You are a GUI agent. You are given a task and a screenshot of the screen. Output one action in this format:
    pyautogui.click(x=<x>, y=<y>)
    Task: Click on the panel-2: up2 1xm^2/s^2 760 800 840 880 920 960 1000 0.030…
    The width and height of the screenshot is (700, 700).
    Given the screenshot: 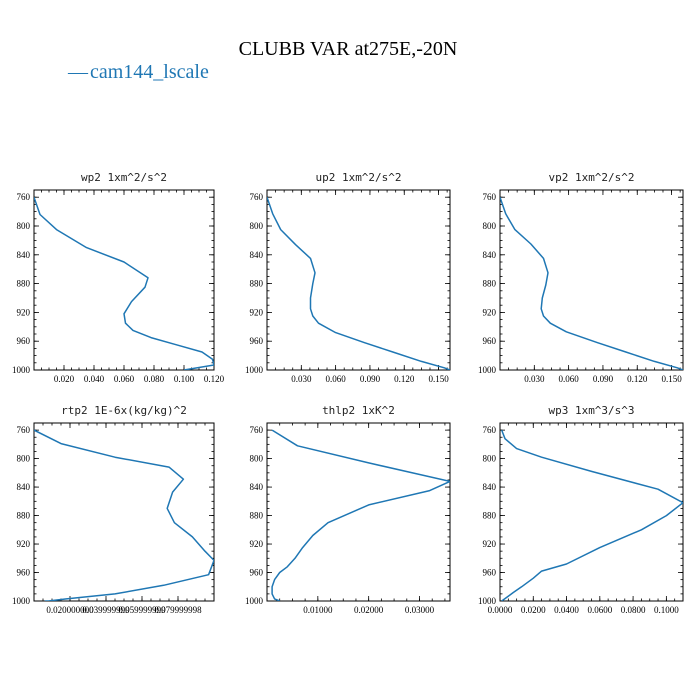 What is the action you would take?
    pyautogui.click(x=348, y=277)
    